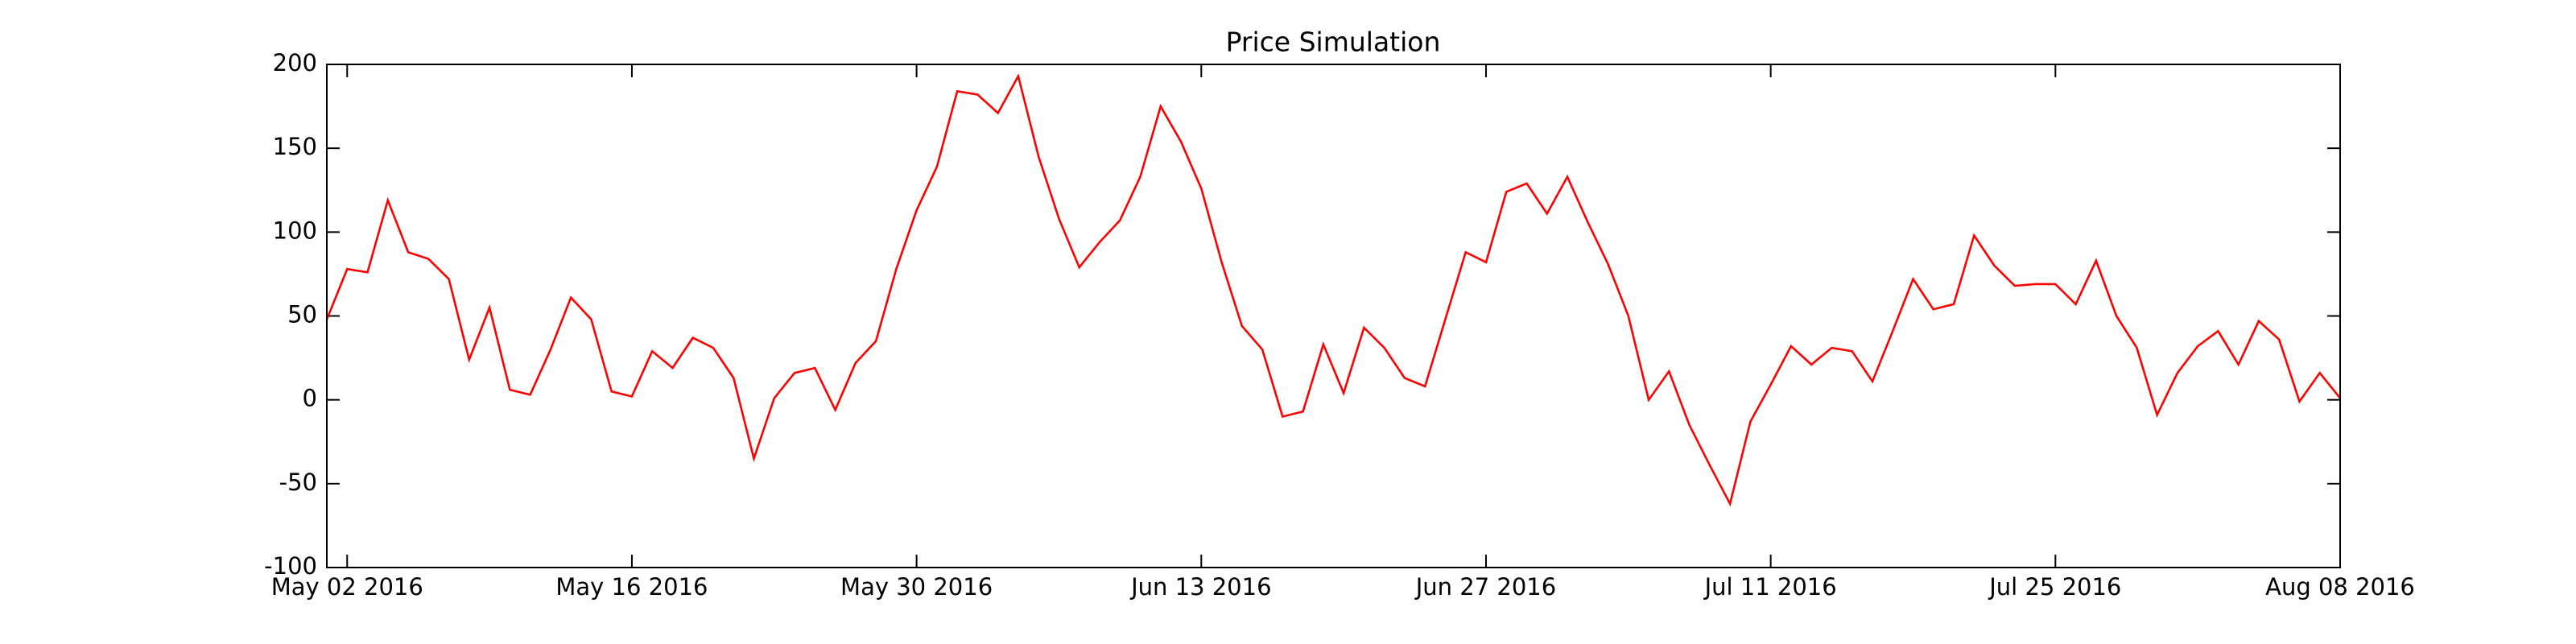 This screenshot has height=644, width=2576. What do you see at coordinates (295, 231) in the screenshot?
I see `y-tick-label: 100` at bounding box center [295, 231].